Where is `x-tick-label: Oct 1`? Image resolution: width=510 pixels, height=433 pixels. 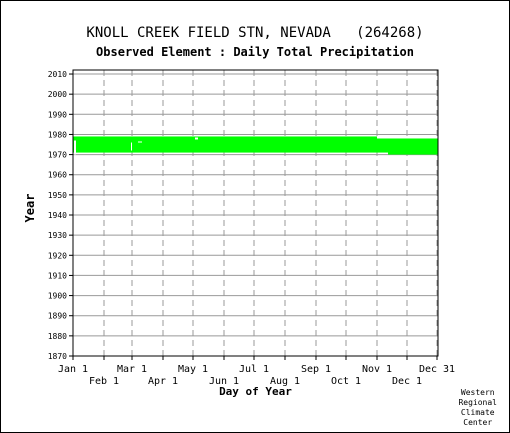
x-tick-label: Oct 1 is located at coordinates (346, 381).